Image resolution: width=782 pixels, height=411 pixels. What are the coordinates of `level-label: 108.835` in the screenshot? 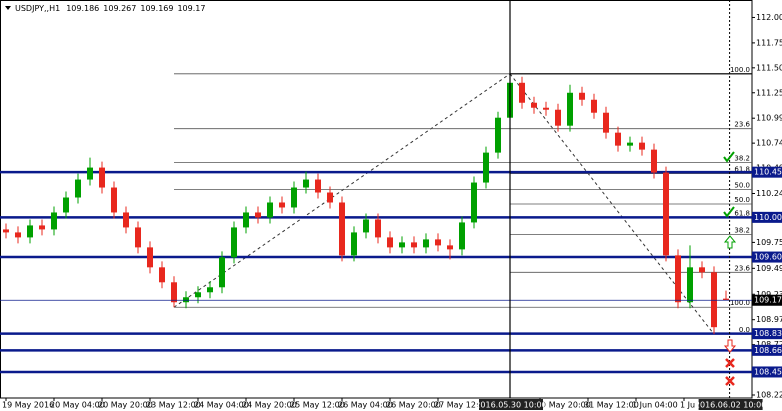 It's located at (768, 333).